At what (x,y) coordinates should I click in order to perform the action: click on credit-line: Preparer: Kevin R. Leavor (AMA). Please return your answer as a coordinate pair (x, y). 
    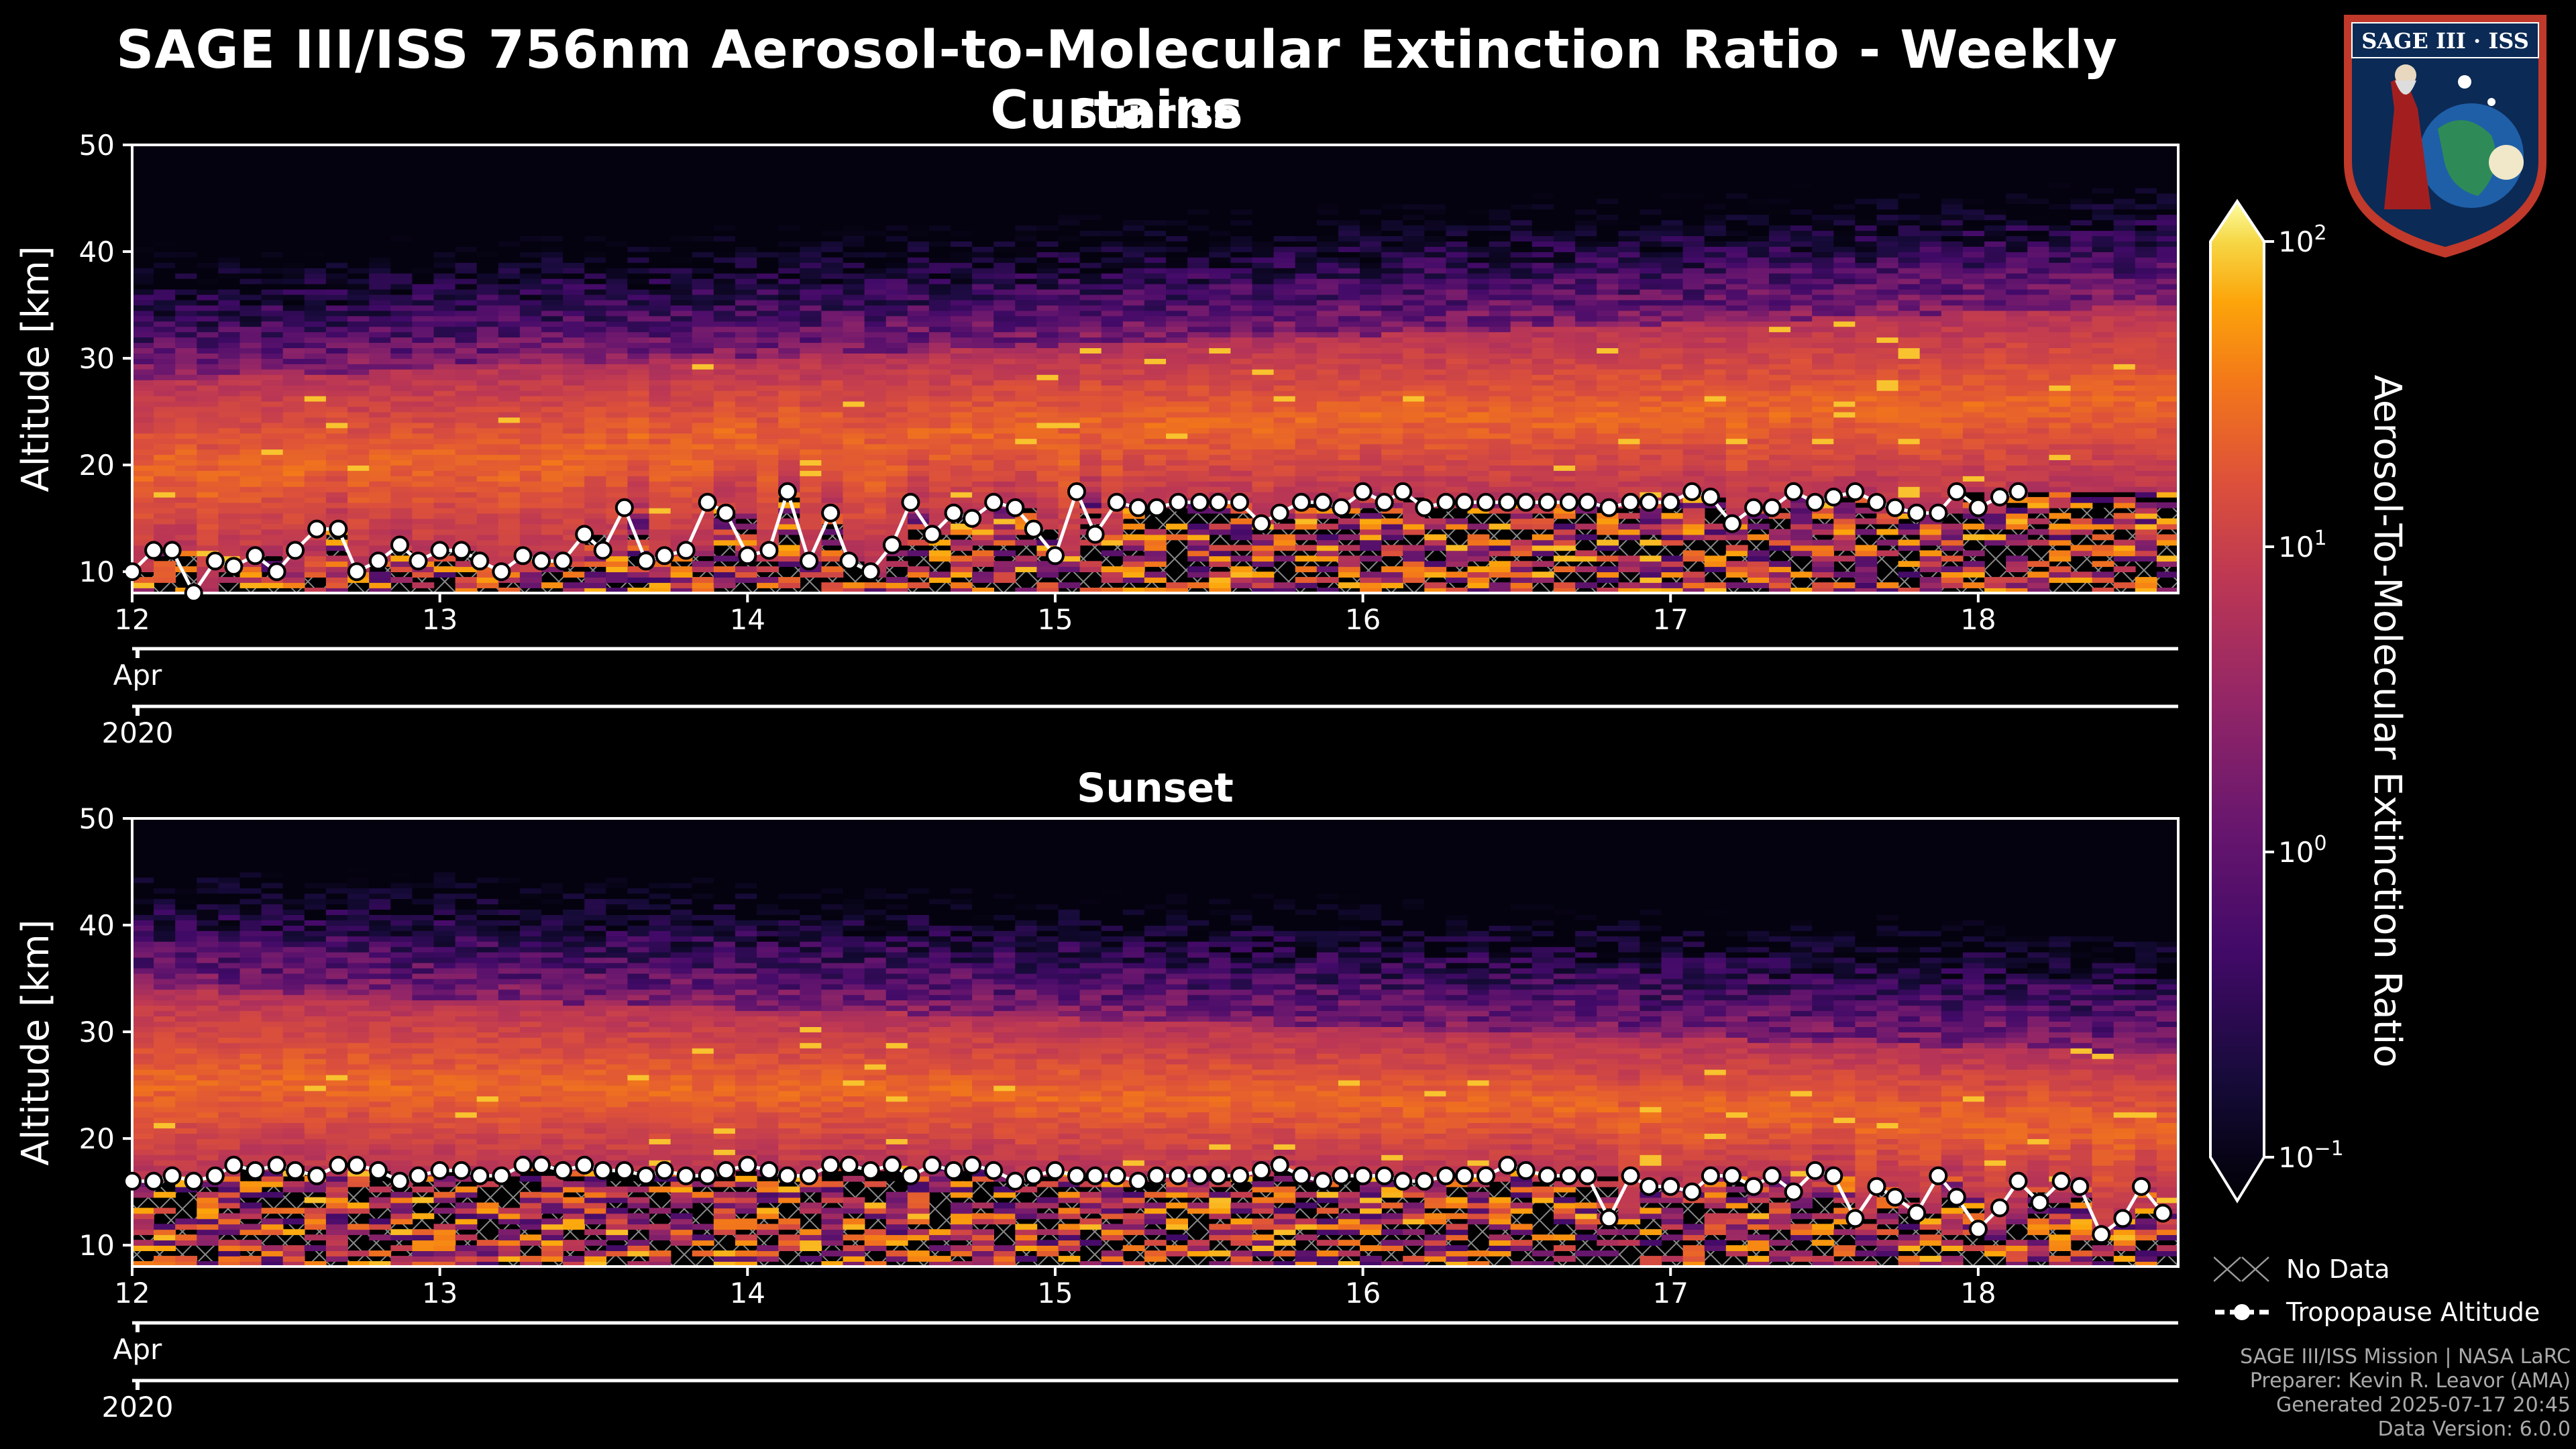
    Looking at the image, I should click on (2410, 1381).